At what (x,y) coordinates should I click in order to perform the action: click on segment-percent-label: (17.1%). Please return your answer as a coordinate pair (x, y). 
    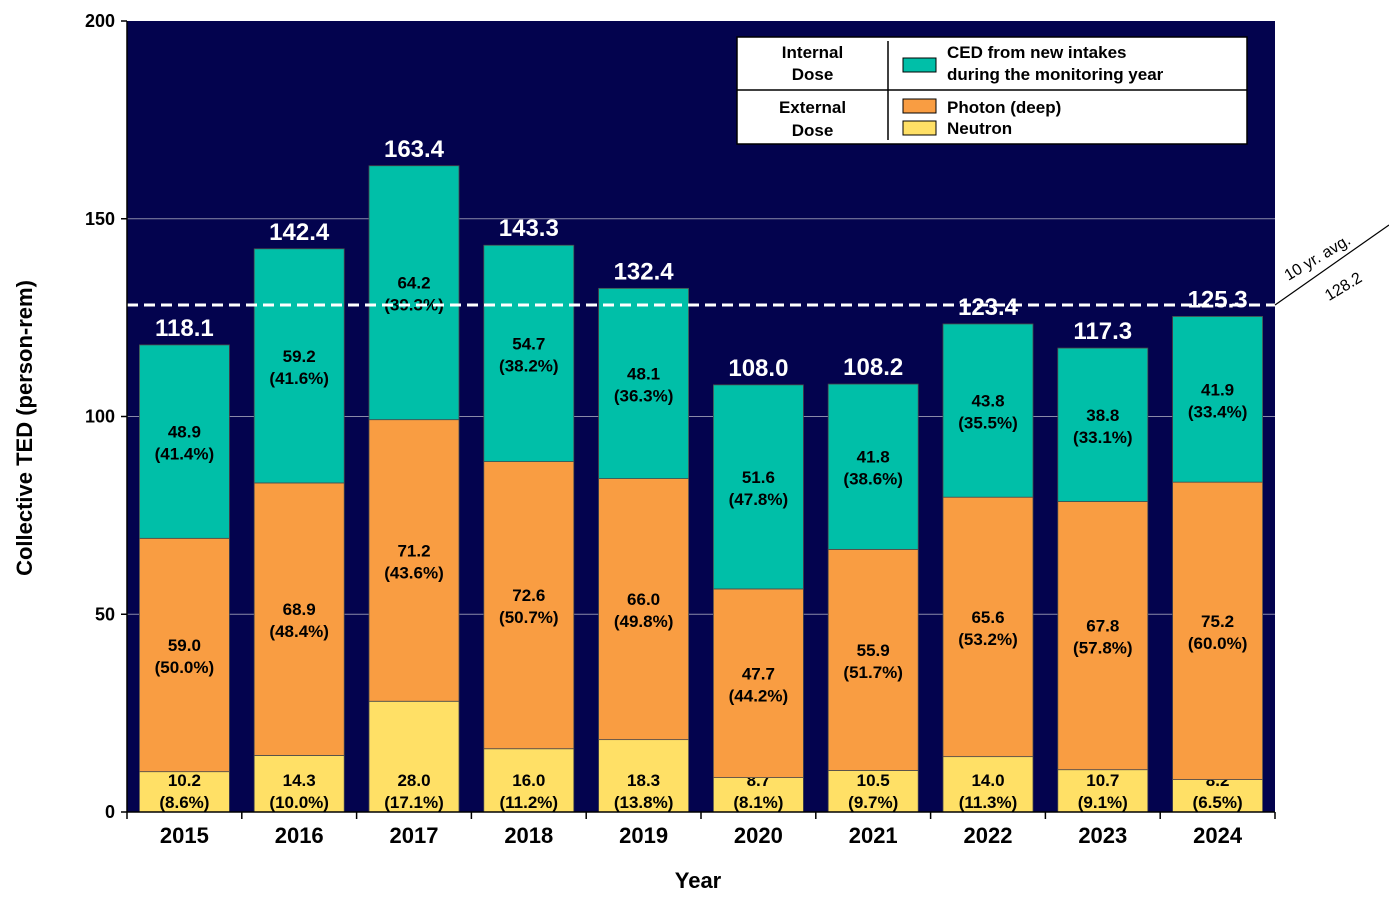
    Looking at the image, I should click on (414, 802).